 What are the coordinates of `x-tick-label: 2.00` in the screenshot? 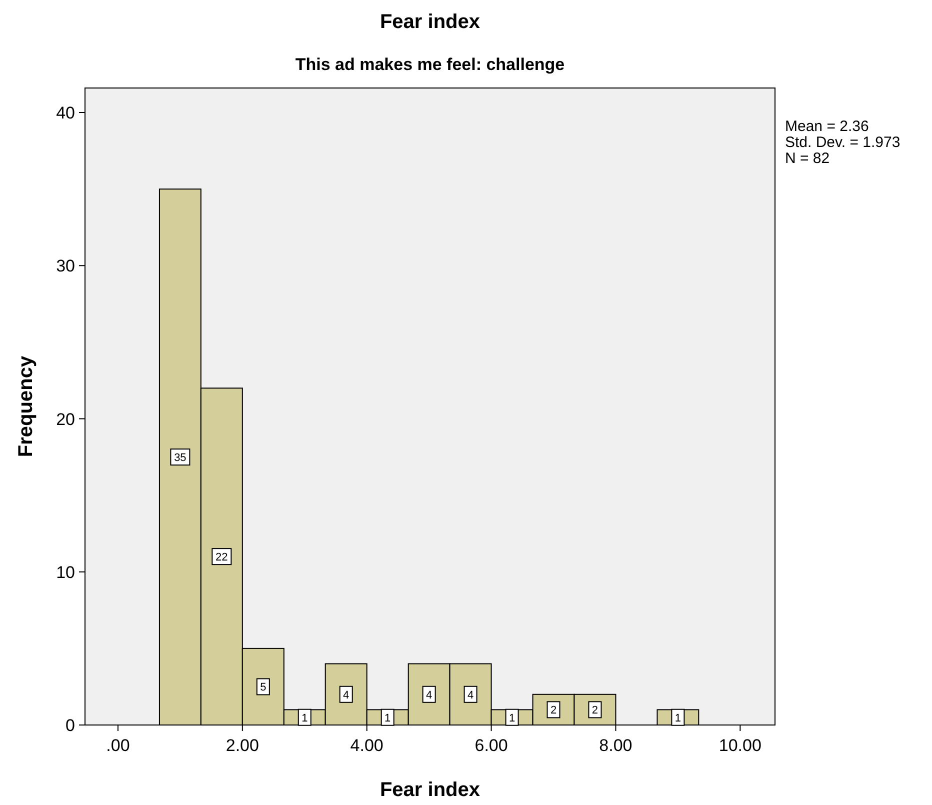 It's located at (242, 745).